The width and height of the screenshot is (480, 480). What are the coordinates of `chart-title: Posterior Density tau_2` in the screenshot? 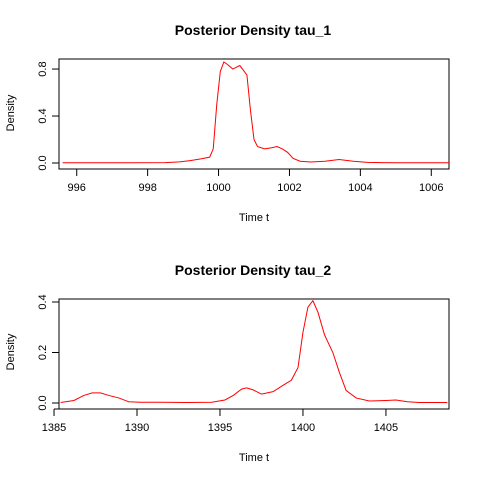 It's located at (253, 270).